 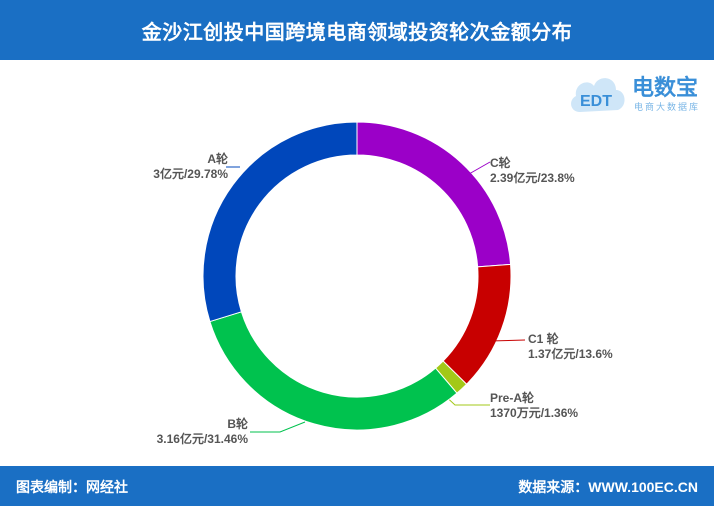 What do you see at coordinates (512, 397) in the screenshot?
I see `slice-category-label-2: Pre-A轮` at bounding box center [512, 397].